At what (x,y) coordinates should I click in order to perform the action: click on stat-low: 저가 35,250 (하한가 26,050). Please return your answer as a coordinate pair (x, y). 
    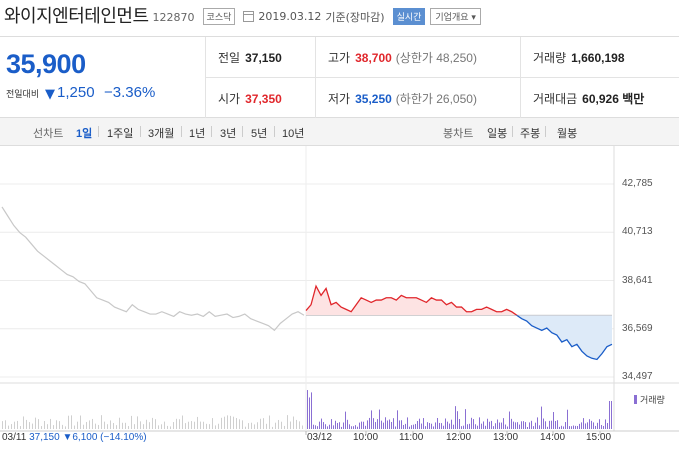
    Looking at the image, I should click on (402, 99).